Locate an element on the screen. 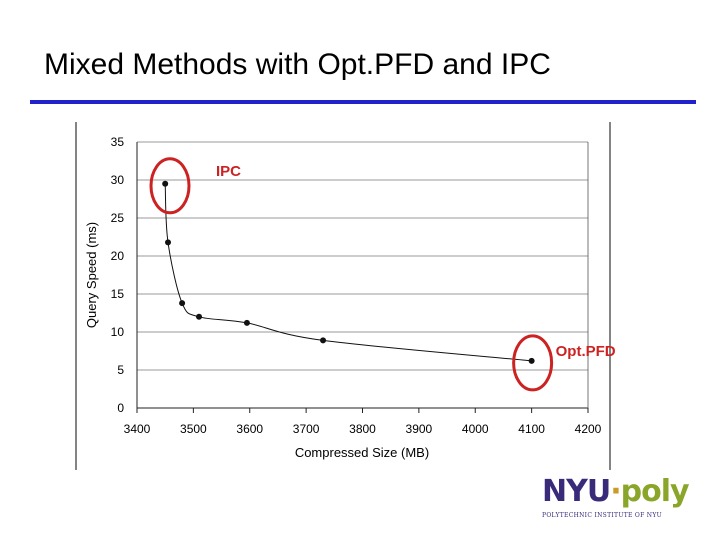 This screenshot has height=540, width=720. y-axis-label: Query Speed (ms) is located at coordinates (91, 275).